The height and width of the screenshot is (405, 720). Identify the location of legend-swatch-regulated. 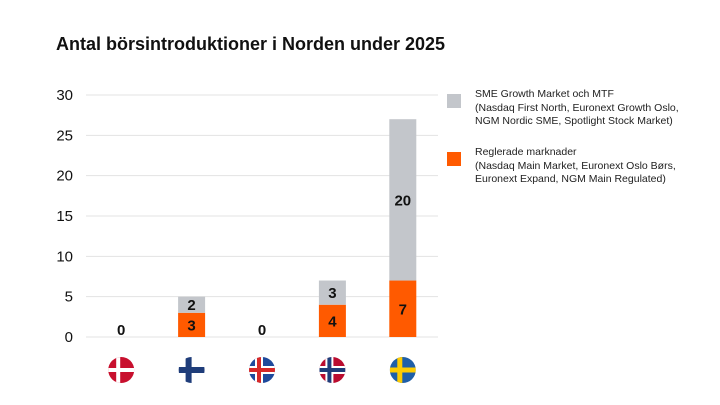
(454, 159).